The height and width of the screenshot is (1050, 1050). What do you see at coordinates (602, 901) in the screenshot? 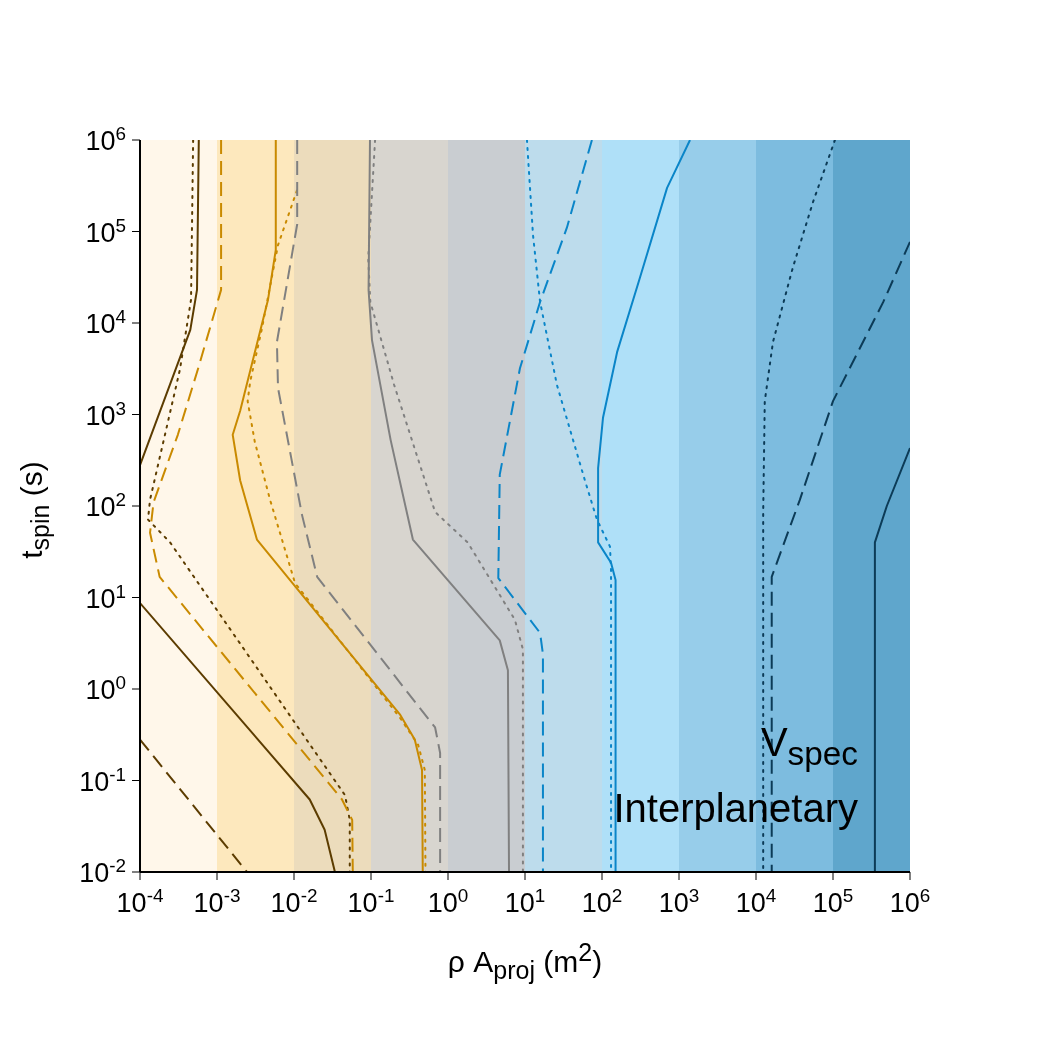
I see `x-tick-label: 10$^{2}$` at bounding box center [602, 901].